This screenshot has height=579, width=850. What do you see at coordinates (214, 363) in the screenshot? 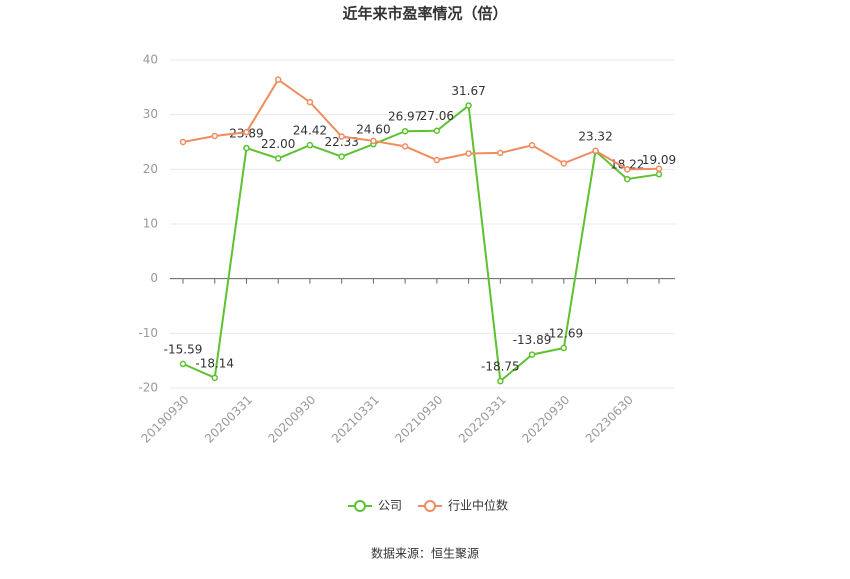
I see `data-label: -18.14` at bounding box center [214, 363].